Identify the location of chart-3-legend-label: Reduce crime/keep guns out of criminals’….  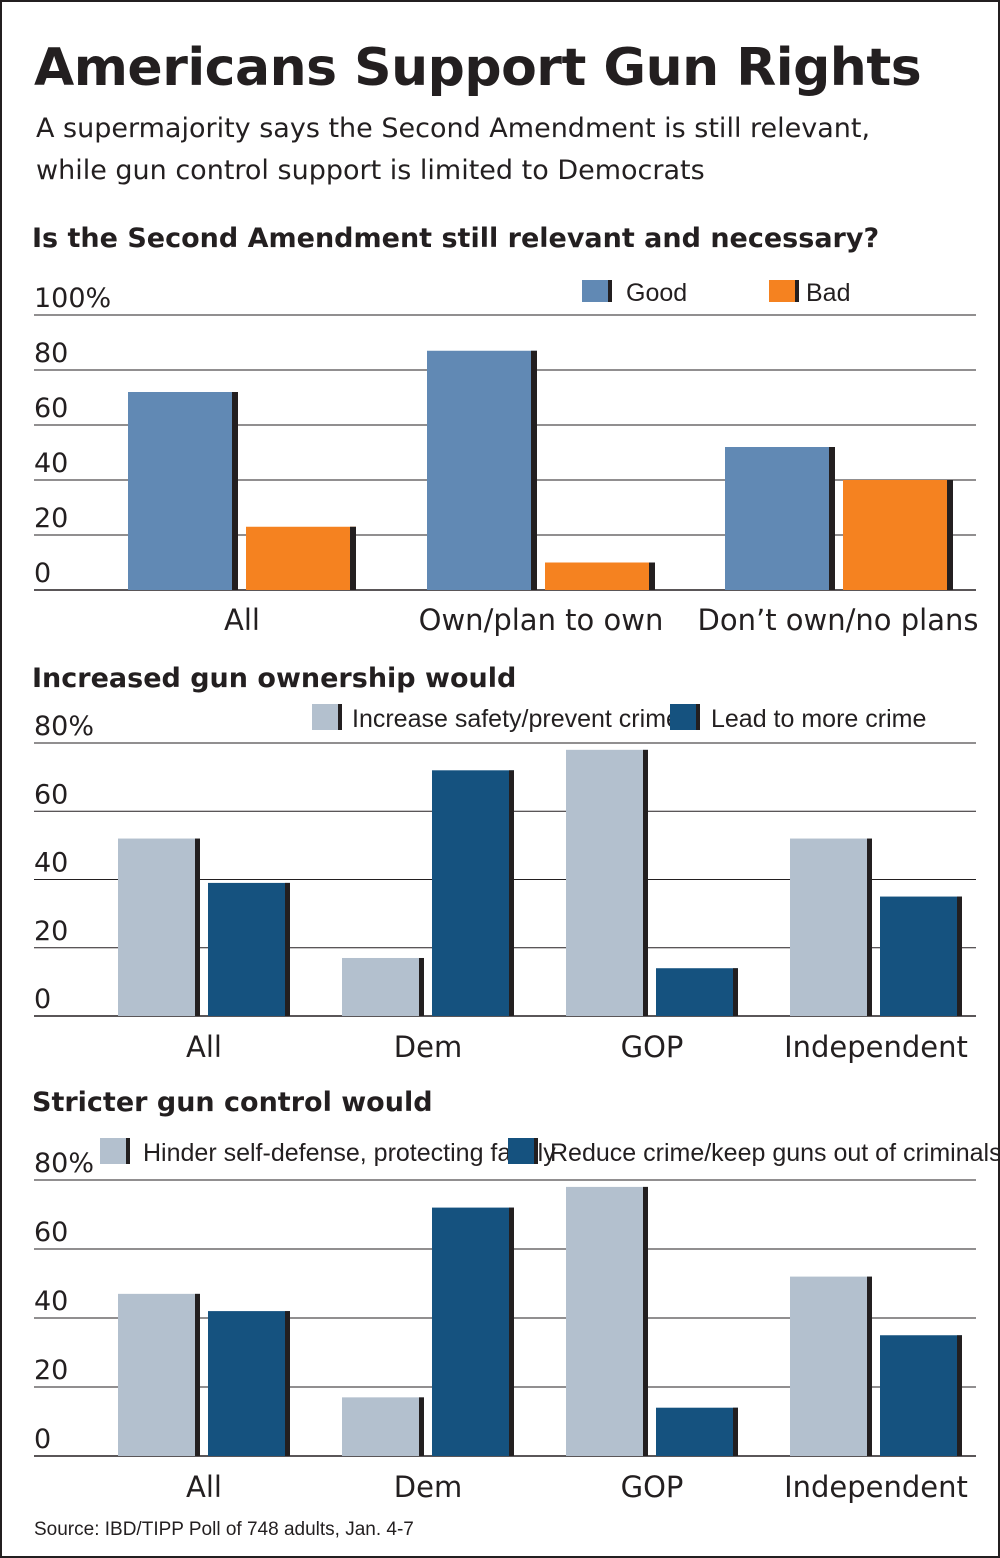
(775, 1153).